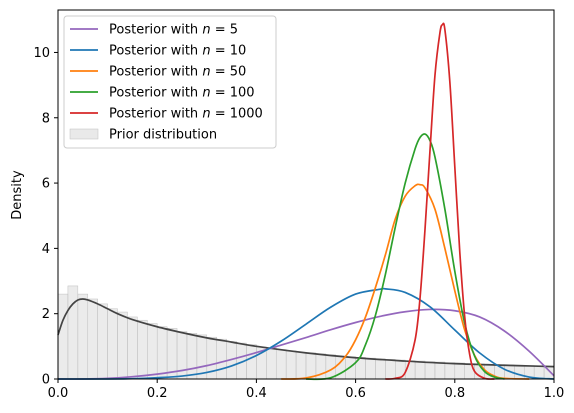  I want to click on legend-box, so click(170, 82).